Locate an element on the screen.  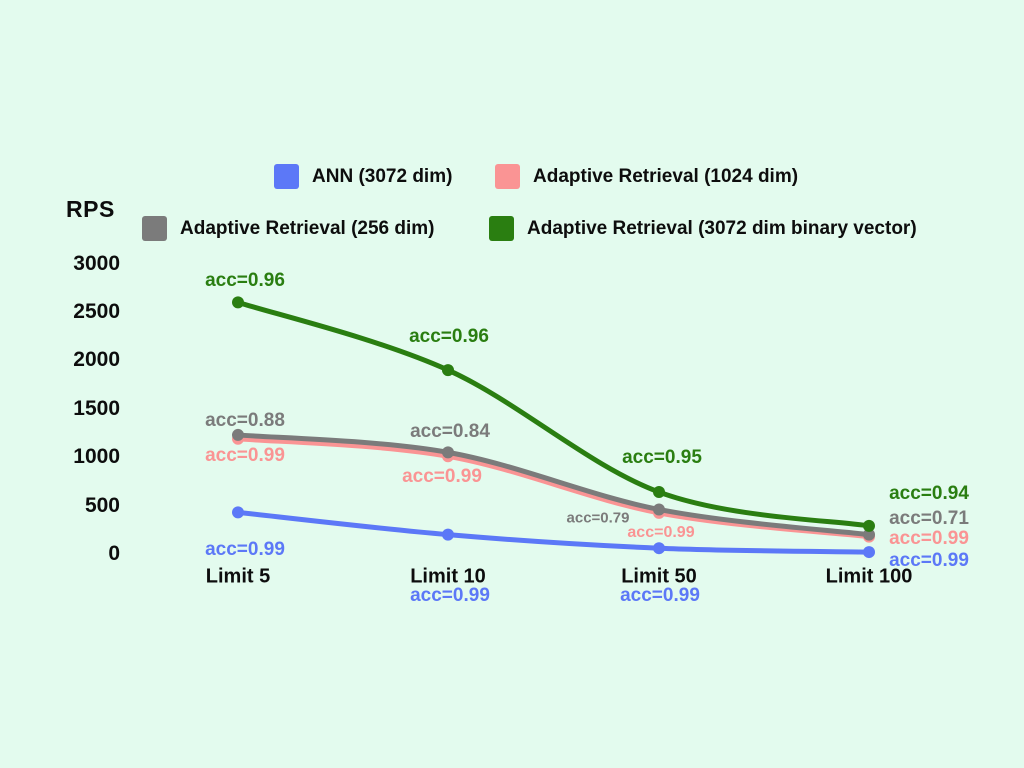
y-tick-label: 1500 is located at coordinates (96, 408).